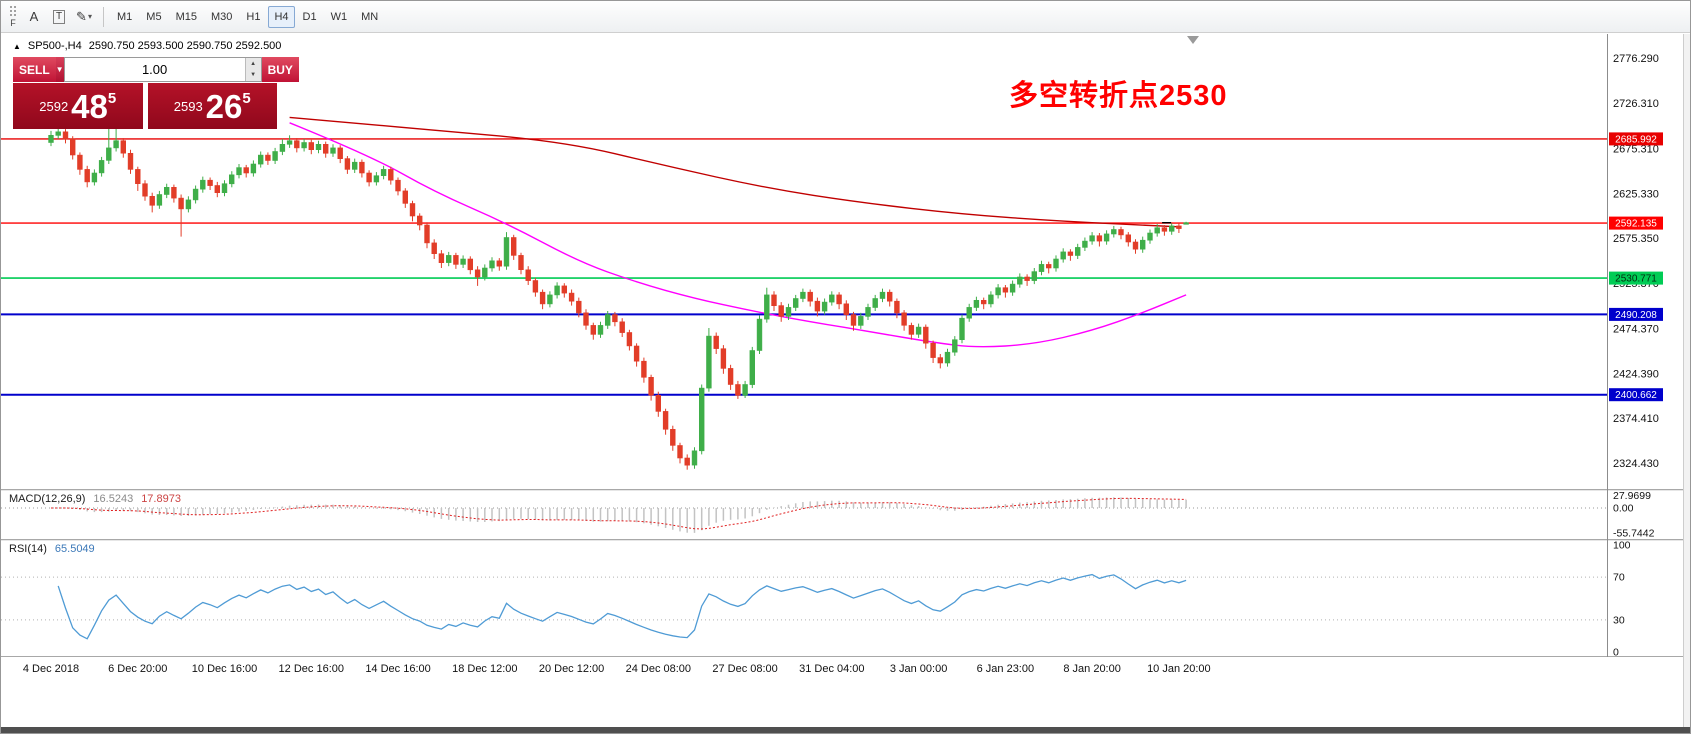  What do you see at coordinates (145, 106) in the screenshot?
I see `trade-prices-row: 2592 48 5 2593 26 5` at bounding box center [145, 106].